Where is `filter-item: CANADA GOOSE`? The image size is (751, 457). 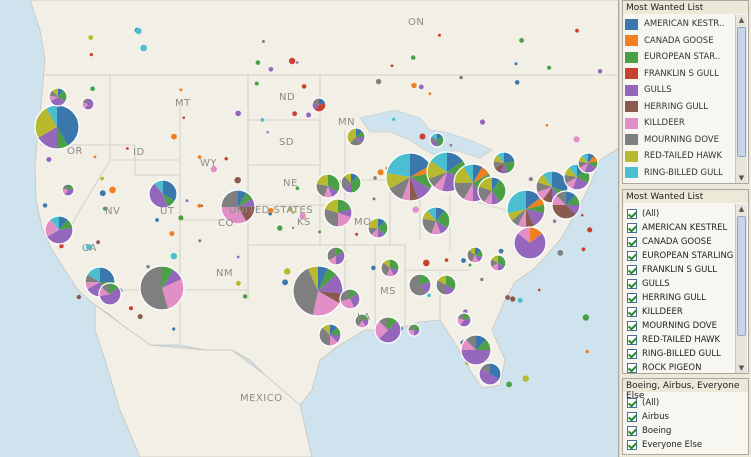 filter-item: CANADA GOOSE is located at coordinates (679, 242).